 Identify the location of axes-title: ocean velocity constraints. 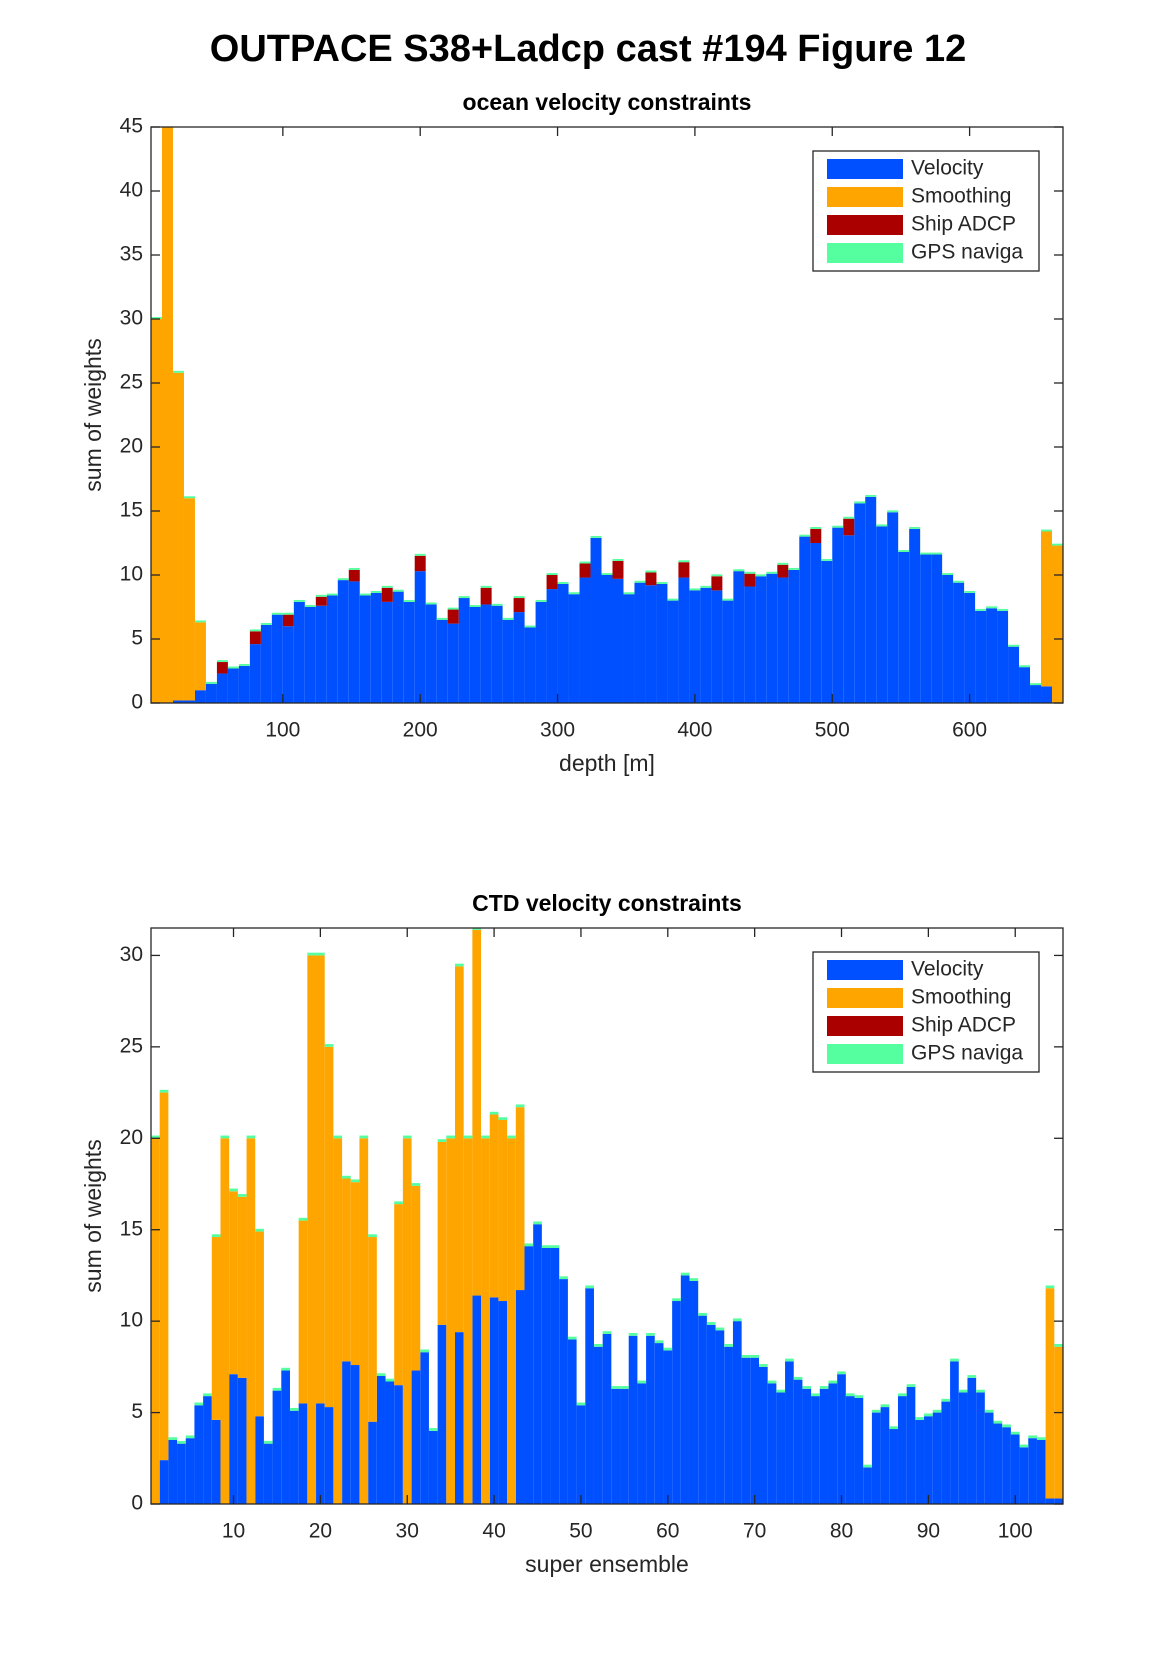
(607, 102).